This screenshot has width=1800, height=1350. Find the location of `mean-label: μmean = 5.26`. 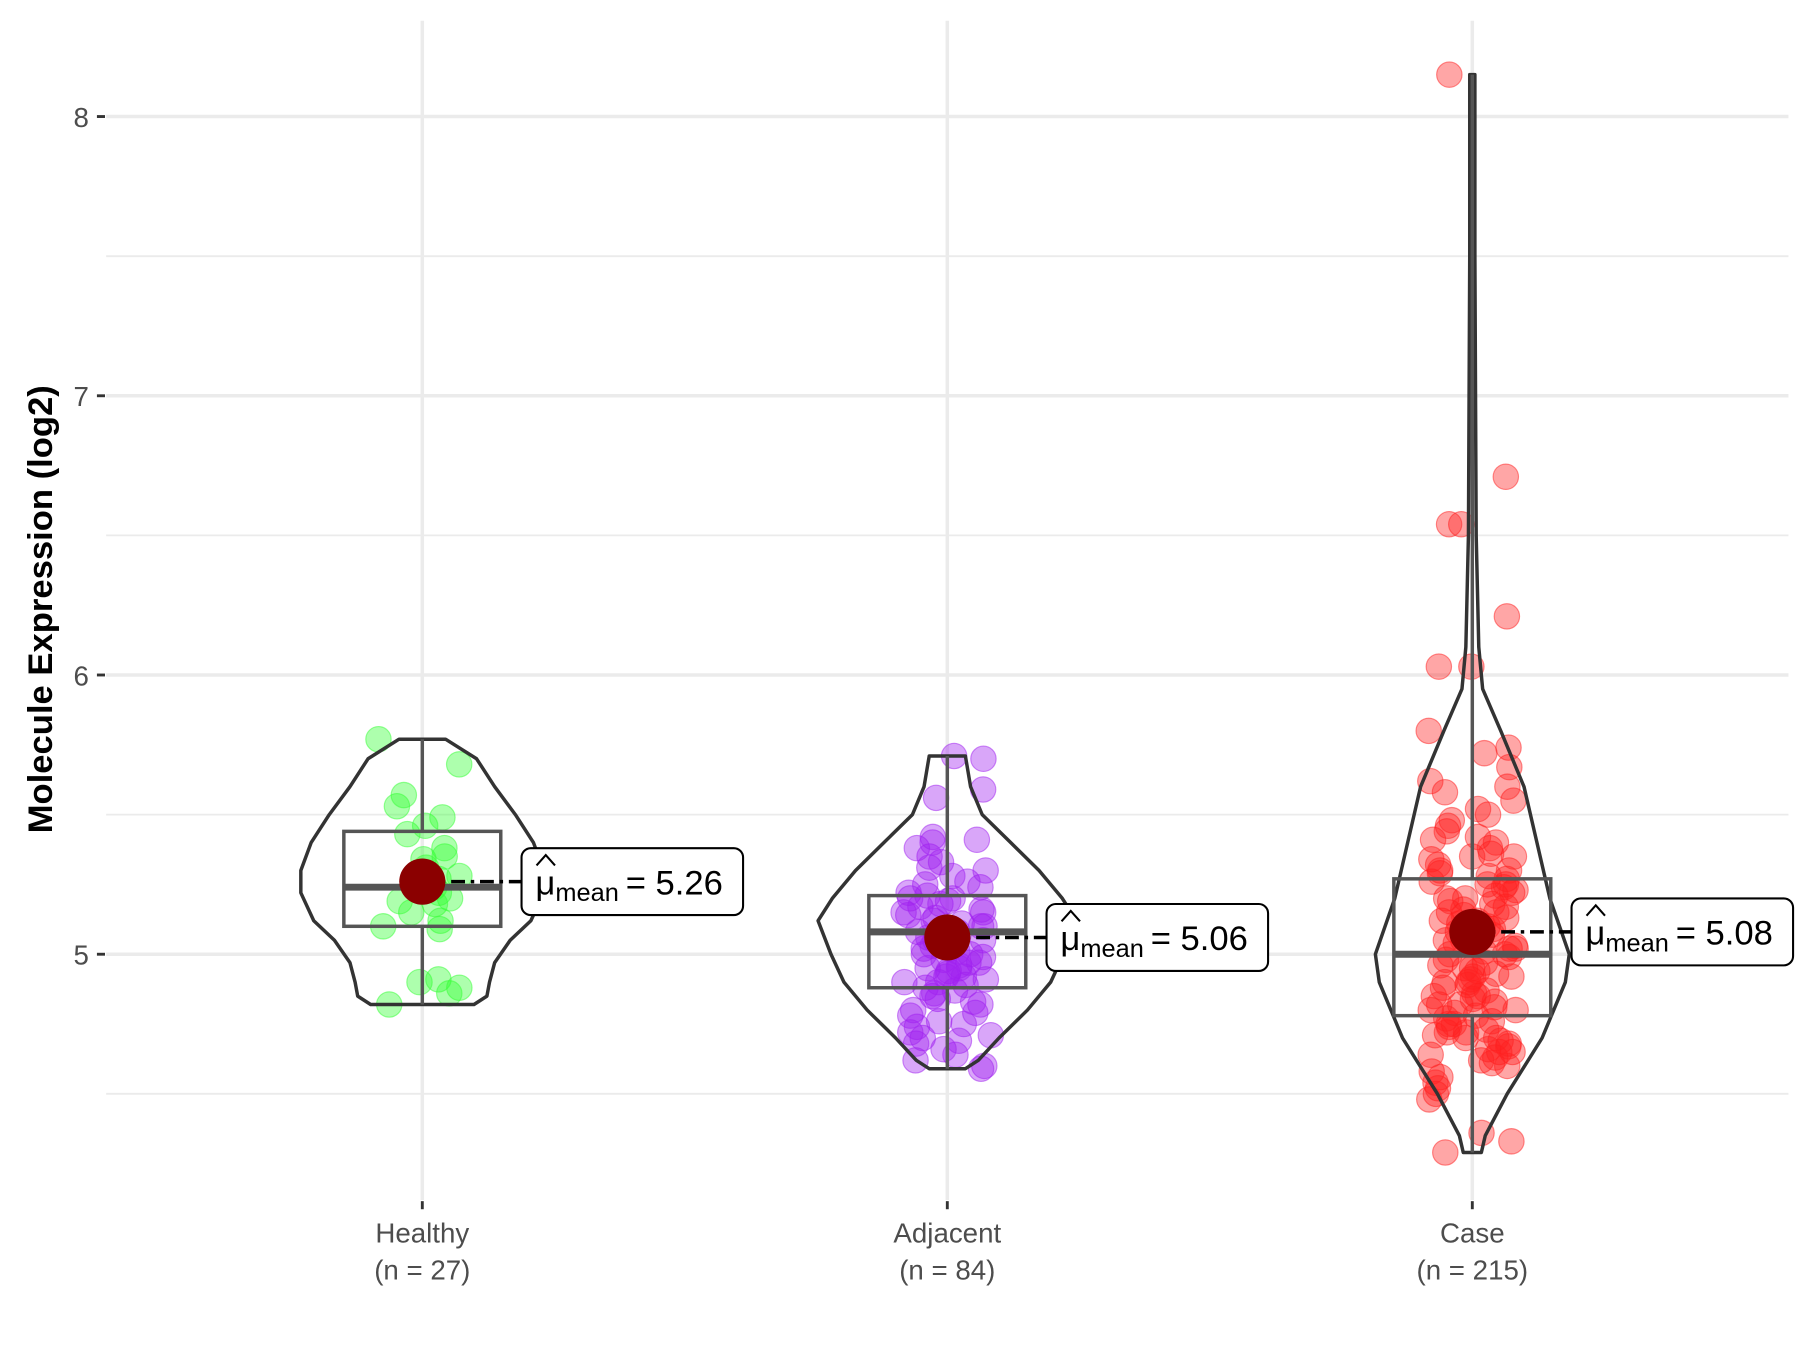

mean-label: μmean = 5.26 is located at coordinates (629, 885).